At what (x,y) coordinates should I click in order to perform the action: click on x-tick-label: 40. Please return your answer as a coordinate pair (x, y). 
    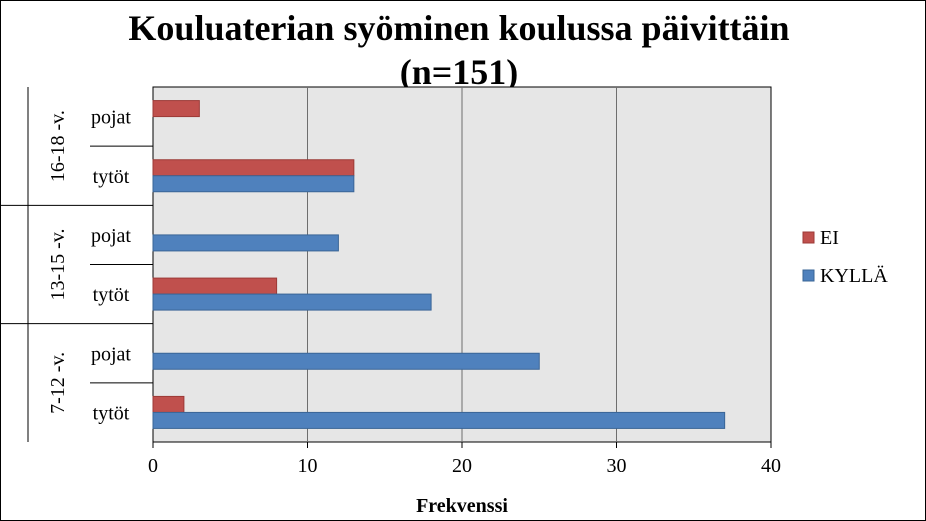
    Looking at the image, I should click on (771, 466).